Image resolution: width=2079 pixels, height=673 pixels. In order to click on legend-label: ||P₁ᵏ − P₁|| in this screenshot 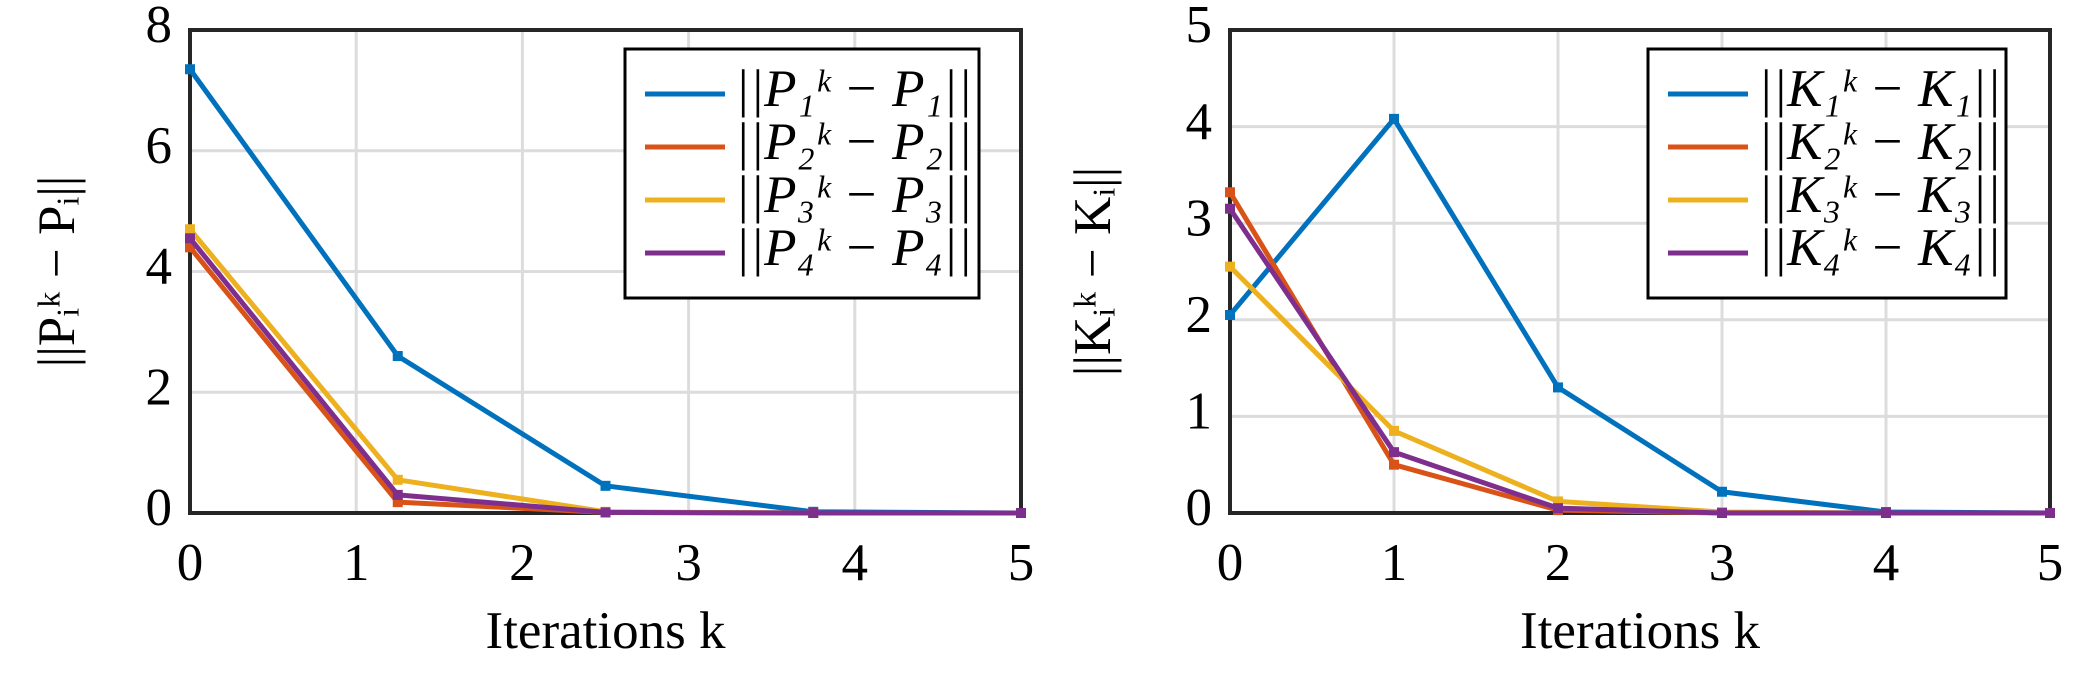, I will do `click(853, 89)`.